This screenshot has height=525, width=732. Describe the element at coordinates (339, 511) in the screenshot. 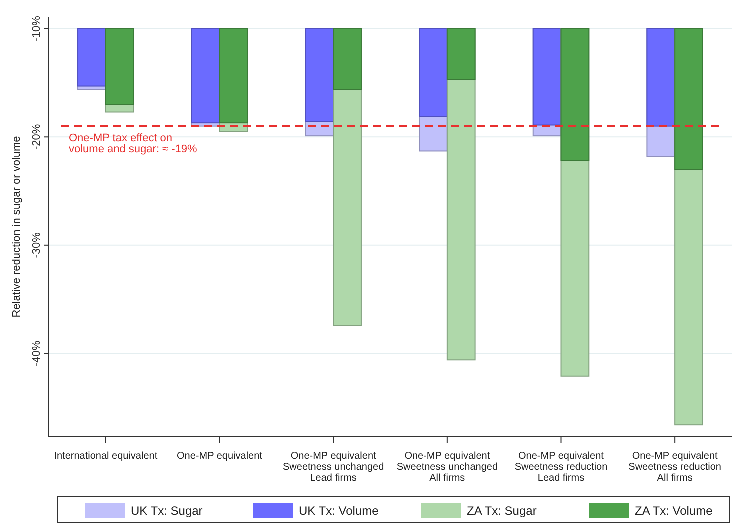

I see `legend-label: UK Tx: Volume` at that location.